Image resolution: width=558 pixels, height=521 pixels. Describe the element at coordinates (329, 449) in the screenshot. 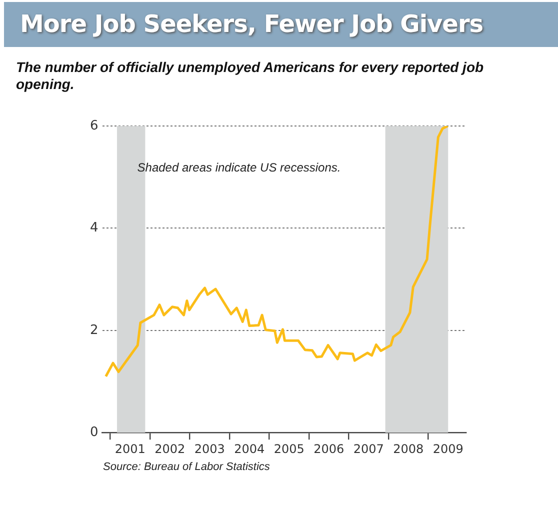

I see `x-tick-label: 2006` at that location.